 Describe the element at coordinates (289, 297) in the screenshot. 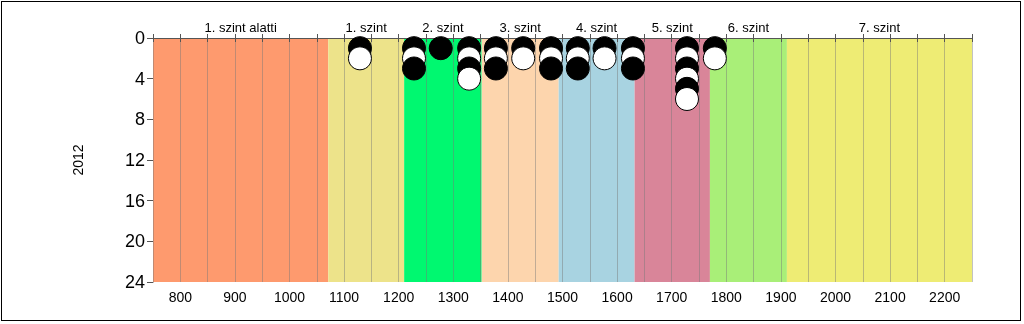

I see `x-tick-label: 1000` at that location.